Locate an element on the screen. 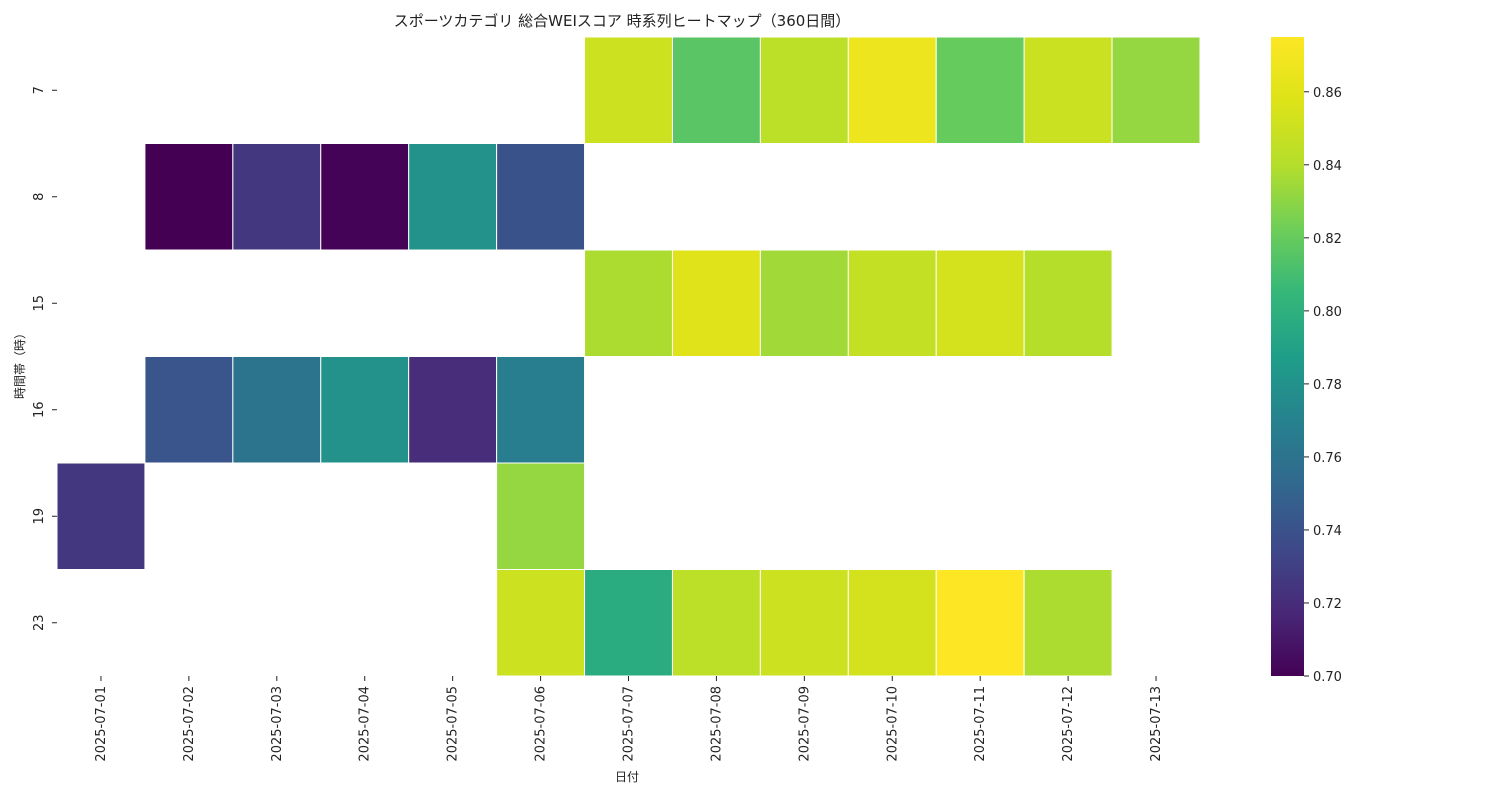  colorbar-tick-label: 0.78 is located at coordinates (1327, 385).